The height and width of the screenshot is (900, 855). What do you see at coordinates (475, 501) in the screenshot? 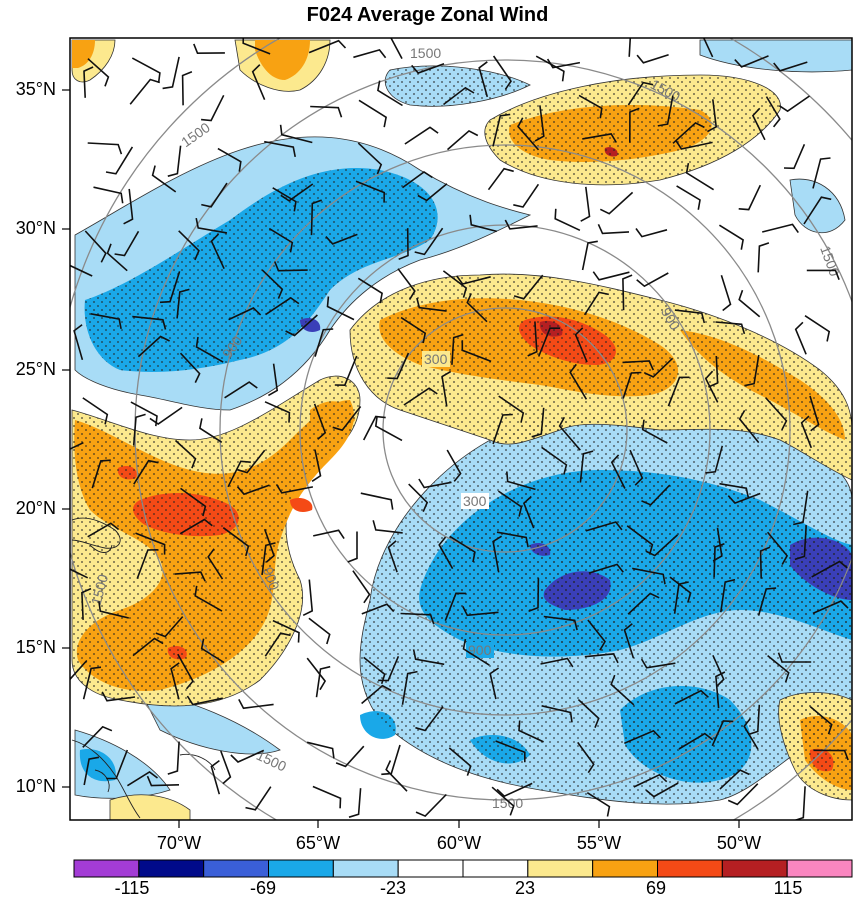
I see `ring-label: 300` at bounding box center [475, 501].